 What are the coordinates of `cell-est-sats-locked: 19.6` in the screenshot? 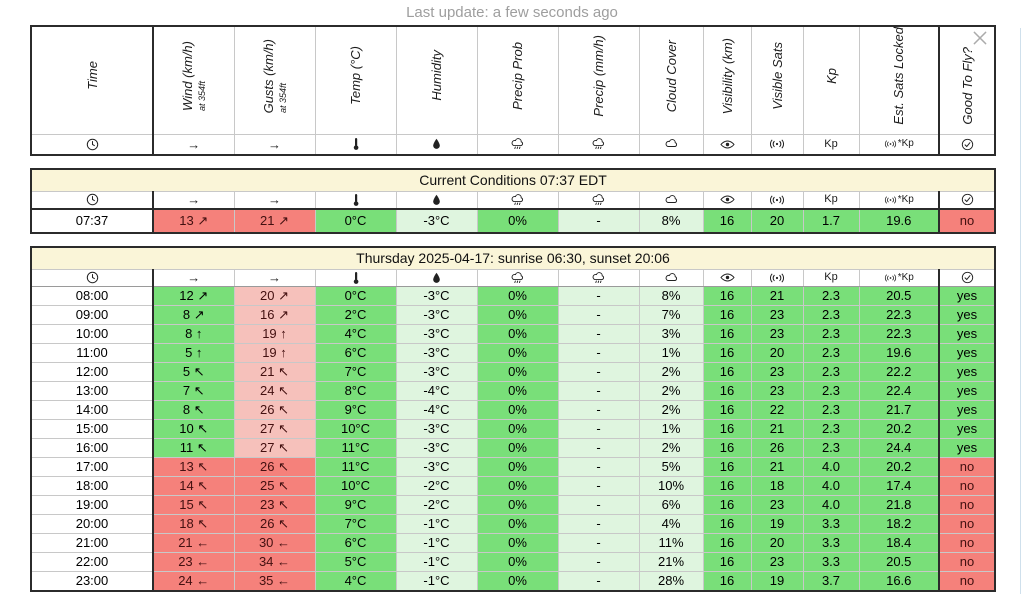 It's located at (899, 220).